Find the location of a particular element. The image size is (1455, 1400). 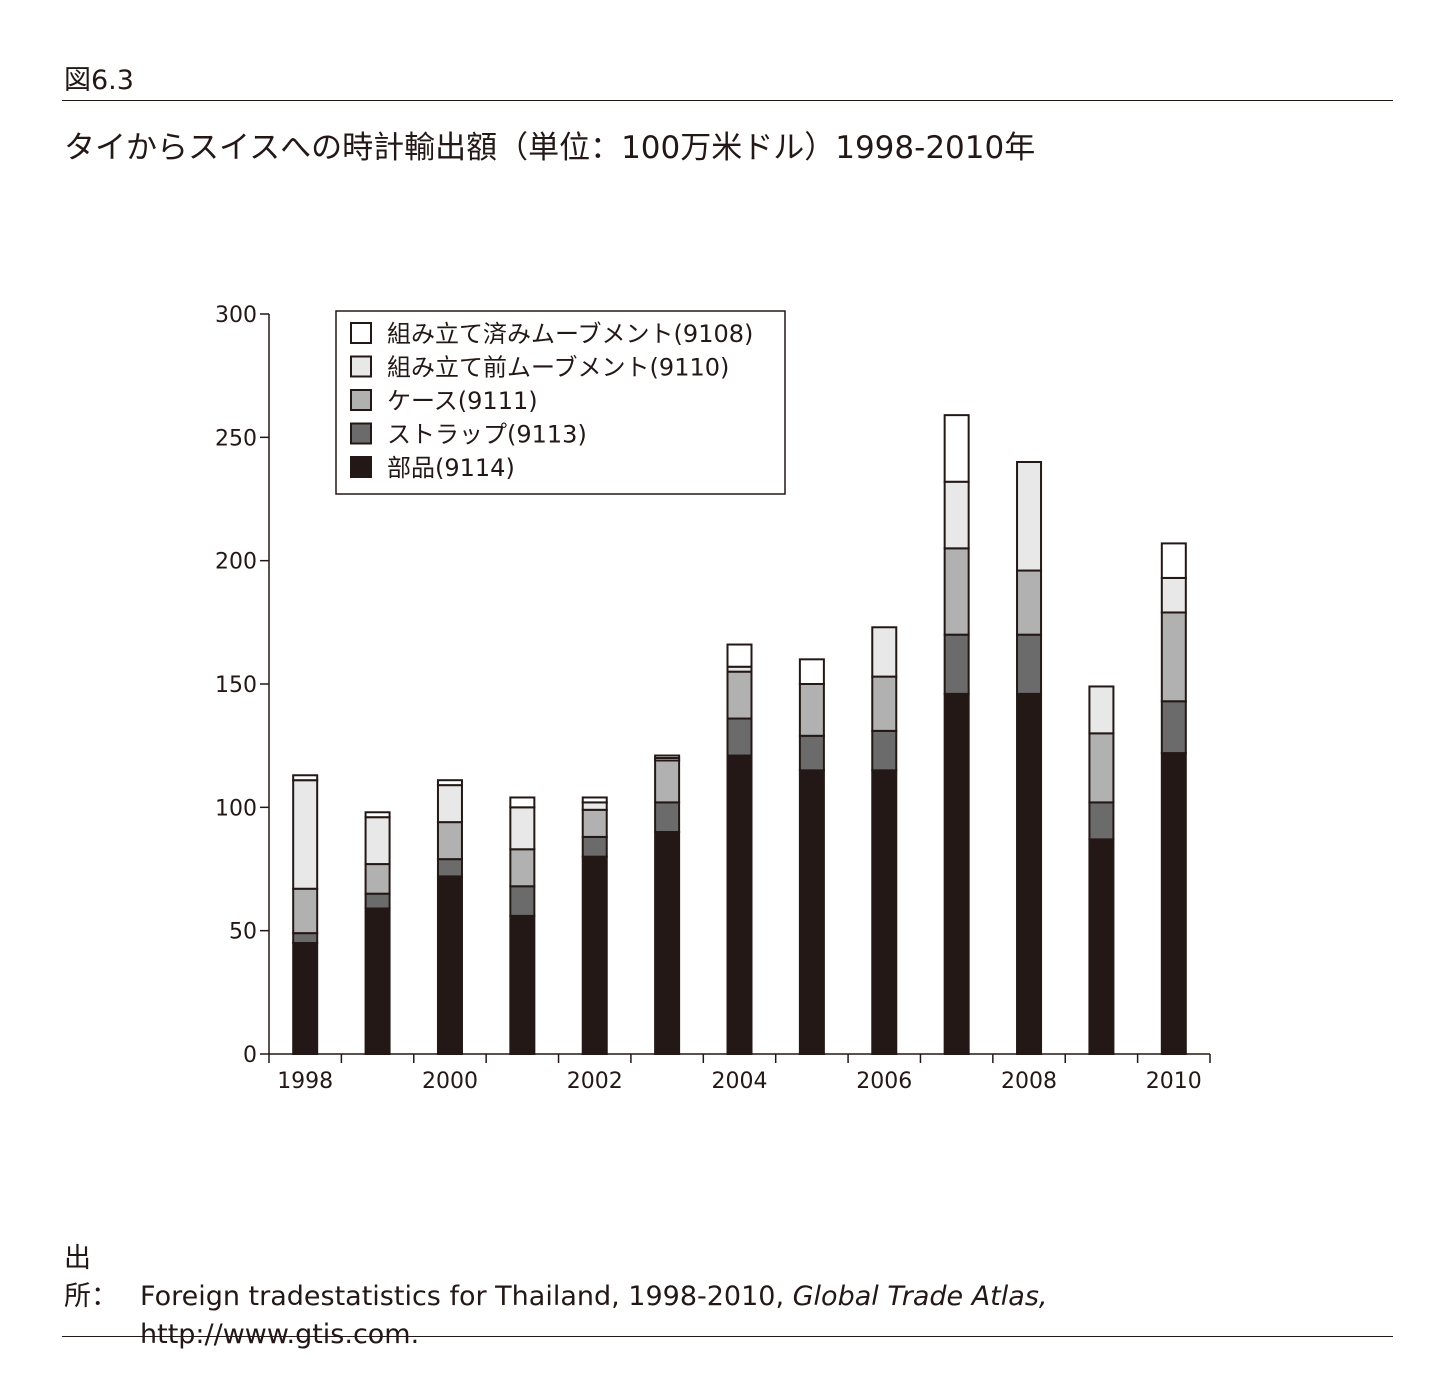

bar-segment-2004-s4 is located at coordinates (739, 655).